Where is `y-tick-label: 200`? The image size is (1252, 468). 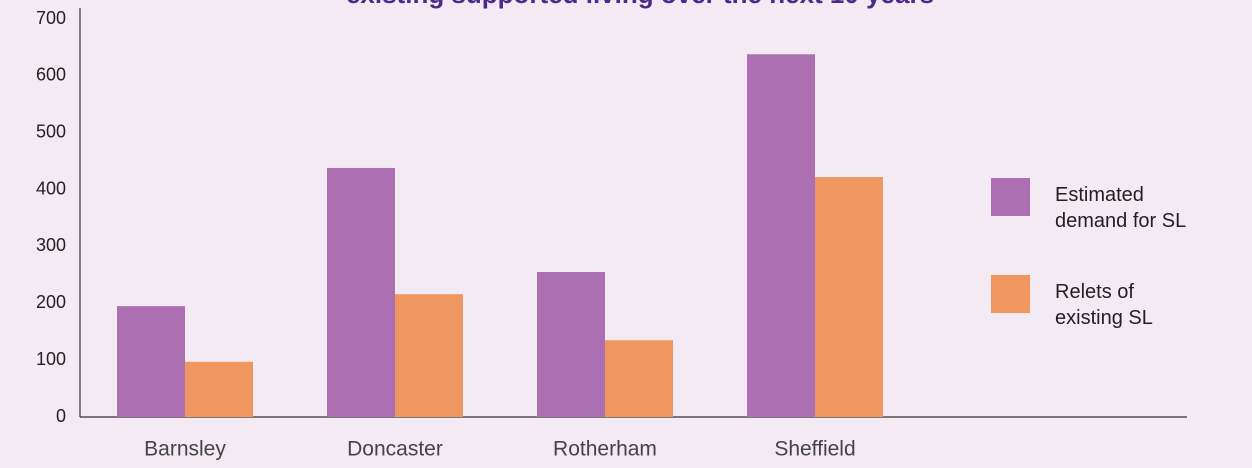
y-tick-label: 200 is located at coordinates (51, 302).